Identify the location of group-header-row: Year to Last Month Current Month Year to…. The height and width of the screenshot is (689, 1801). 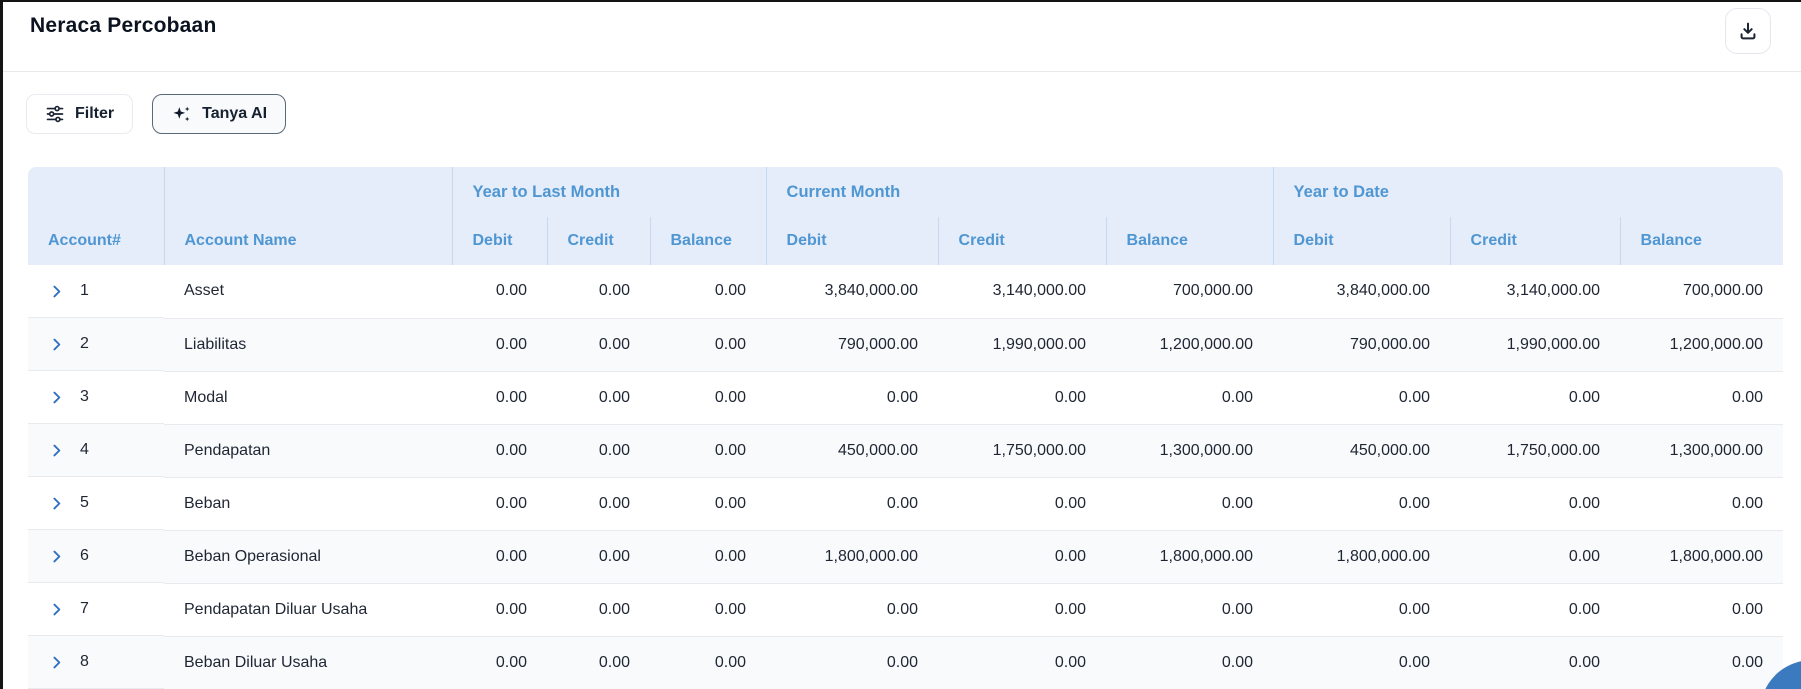
(905, 192).